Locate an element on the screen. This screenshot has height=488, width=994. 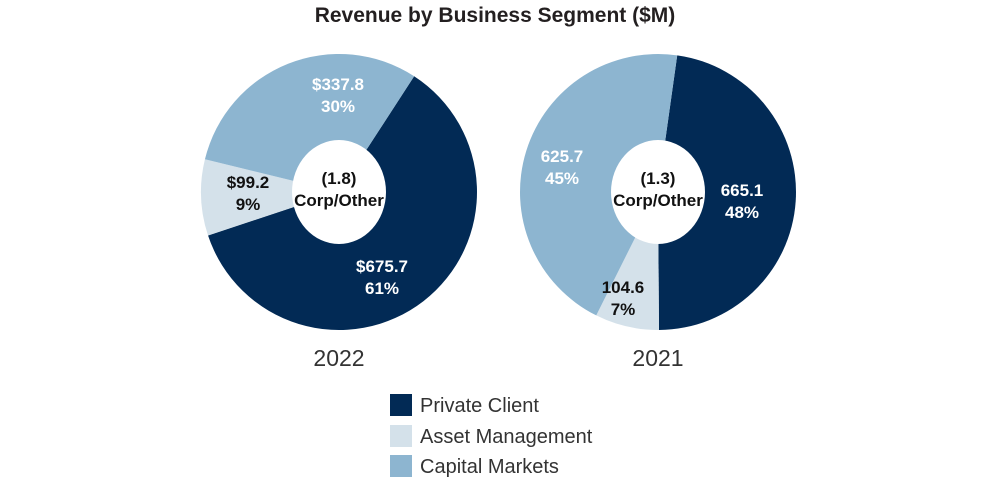
percent-label: 9% is located at coordinates (248, 204).